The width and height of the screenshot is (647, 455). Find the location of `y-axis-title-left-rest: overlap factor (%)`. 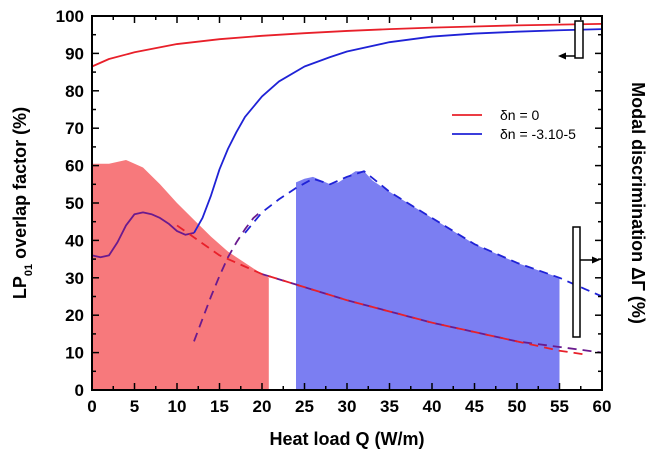

y-axis-title-left-rest: overlap factor (%) is located at coordinates (20, 185).